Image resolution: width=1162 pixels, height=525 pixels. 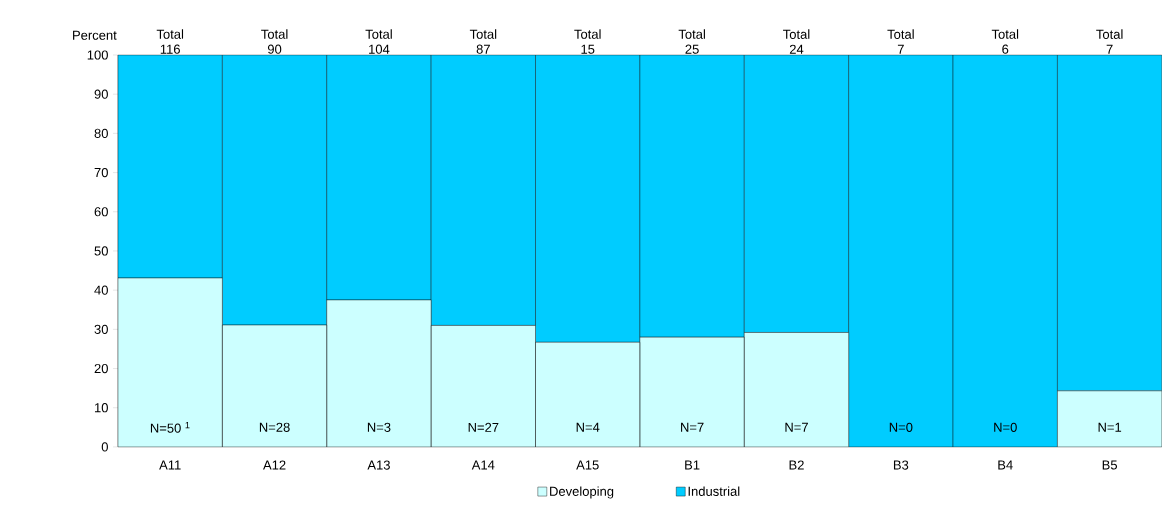 What do you see at coordinates (691, 41) in the screenshot?
I see `total-label: Total 25` at bounding box center [691, 41].